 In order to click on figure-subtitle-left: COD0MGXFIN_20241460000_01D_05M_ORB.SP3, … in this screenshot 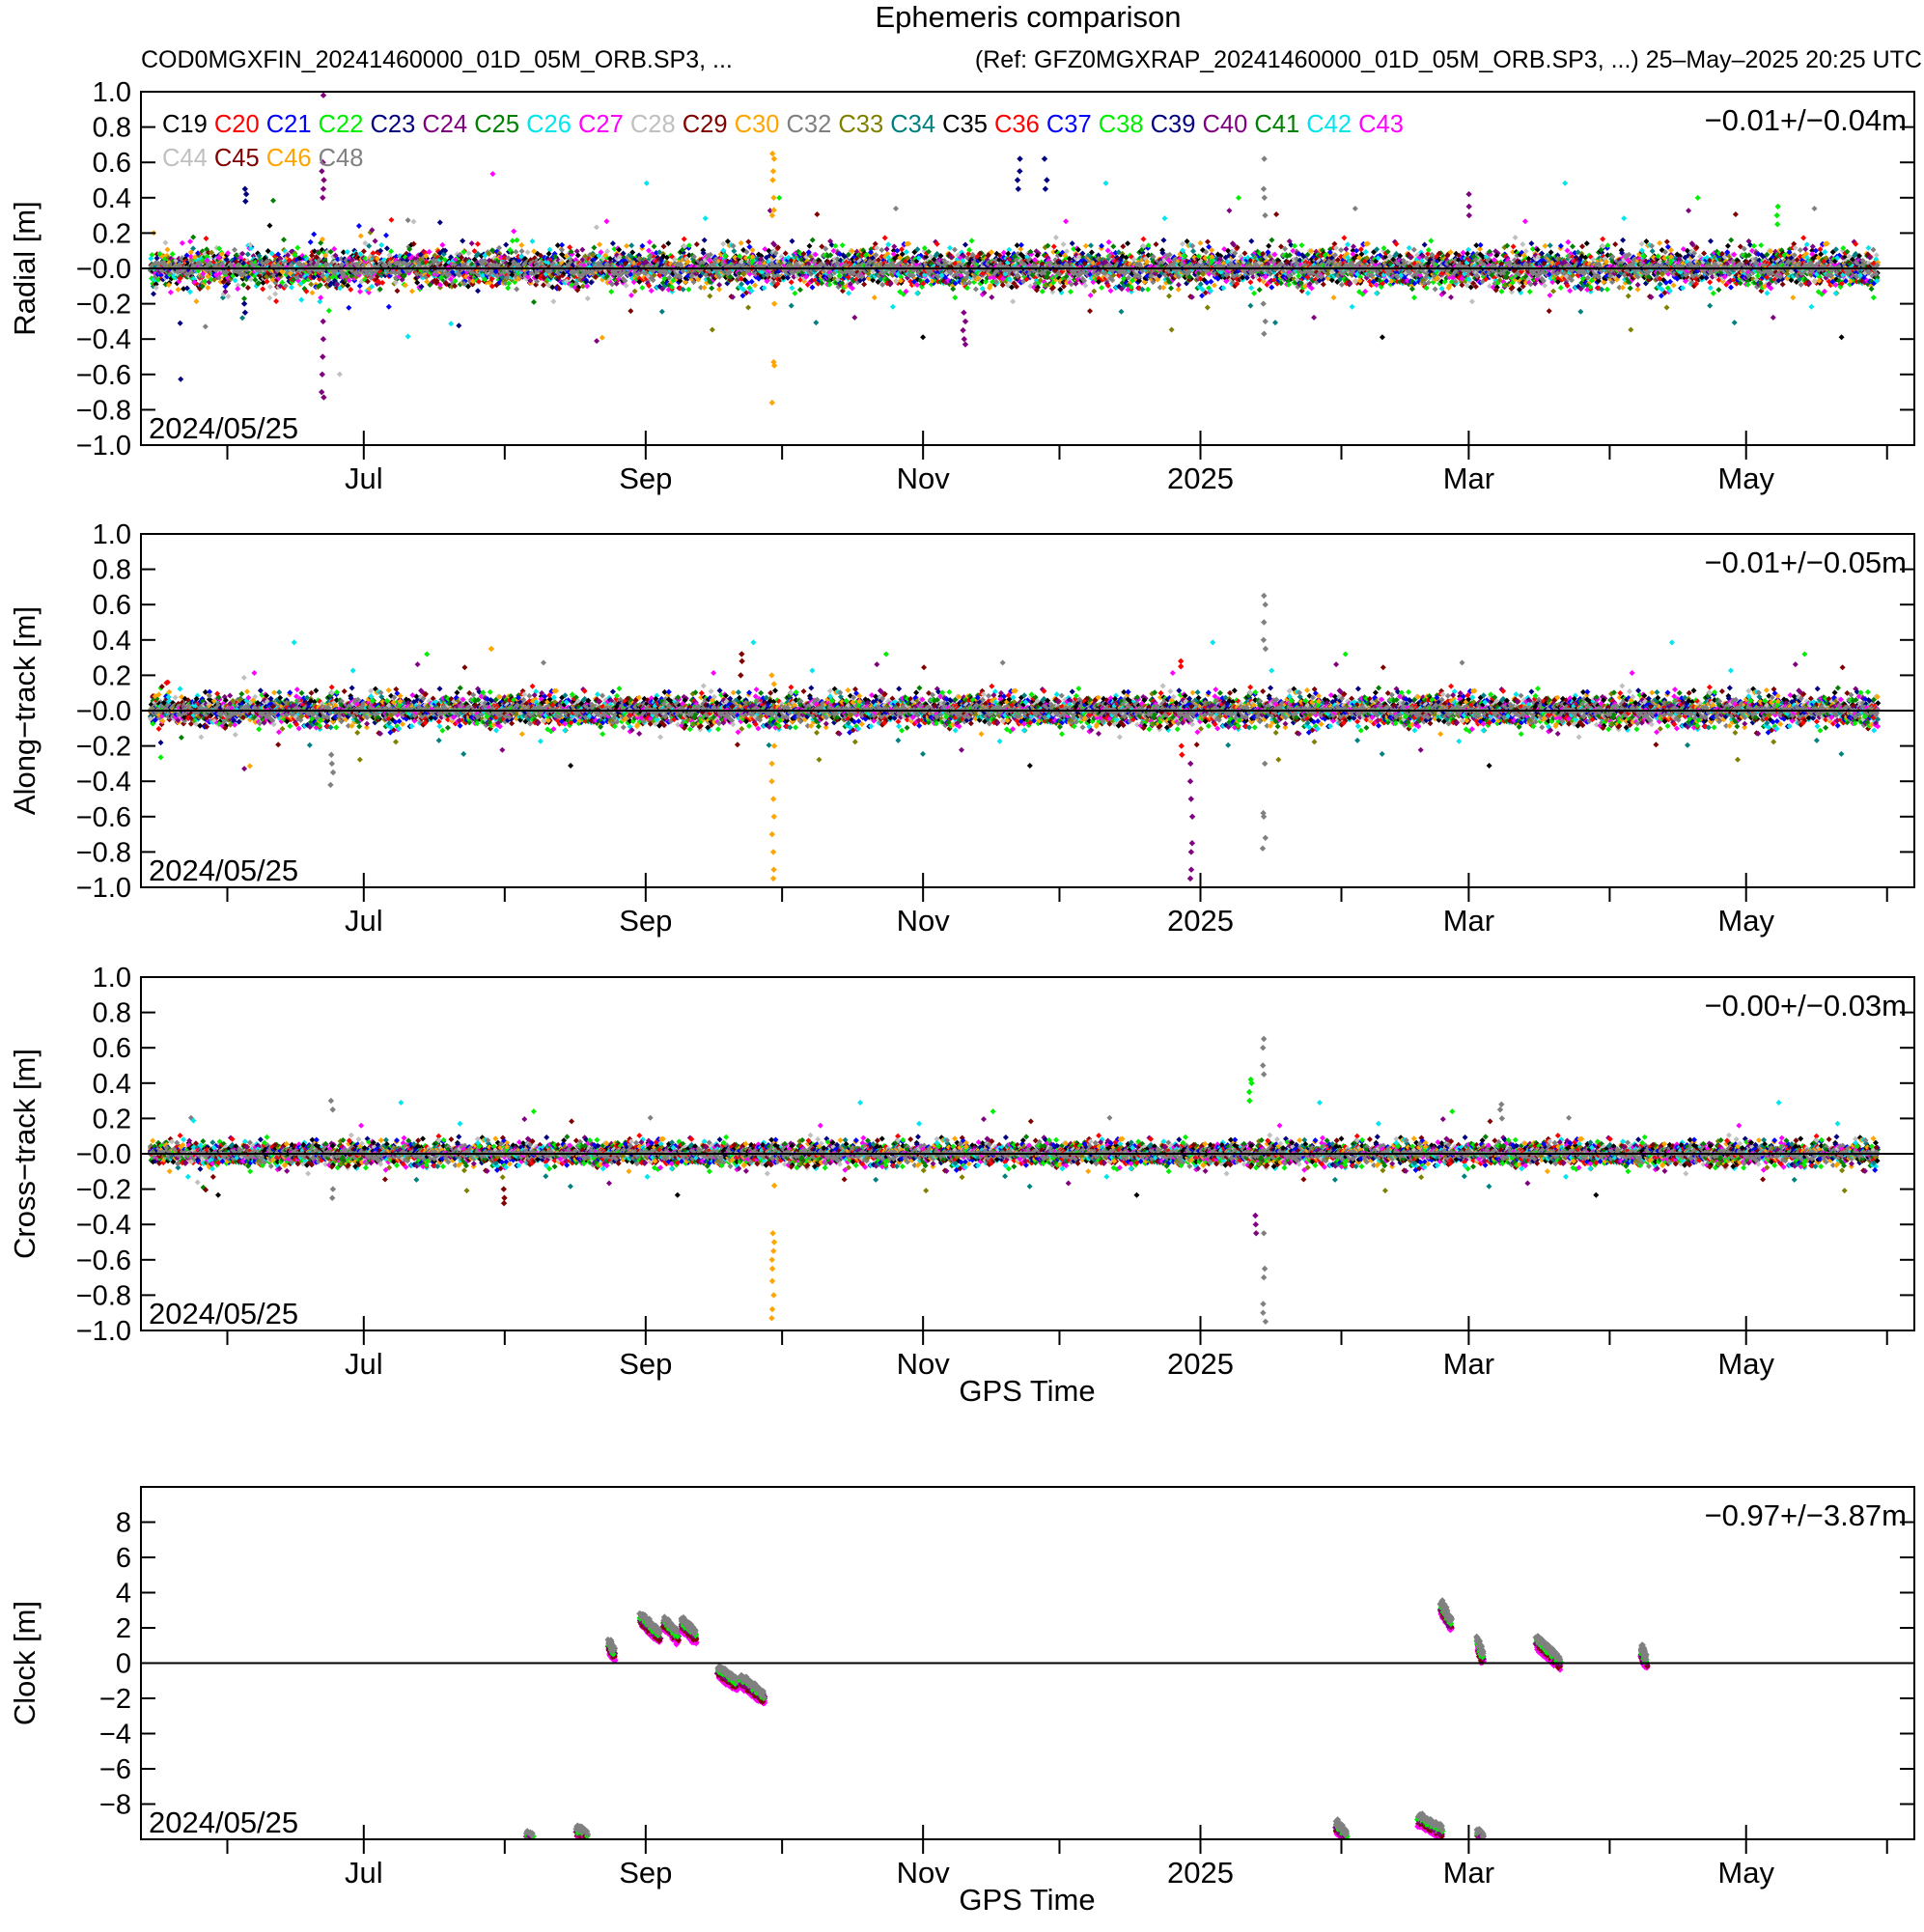, I will do `click(437, 60)`.